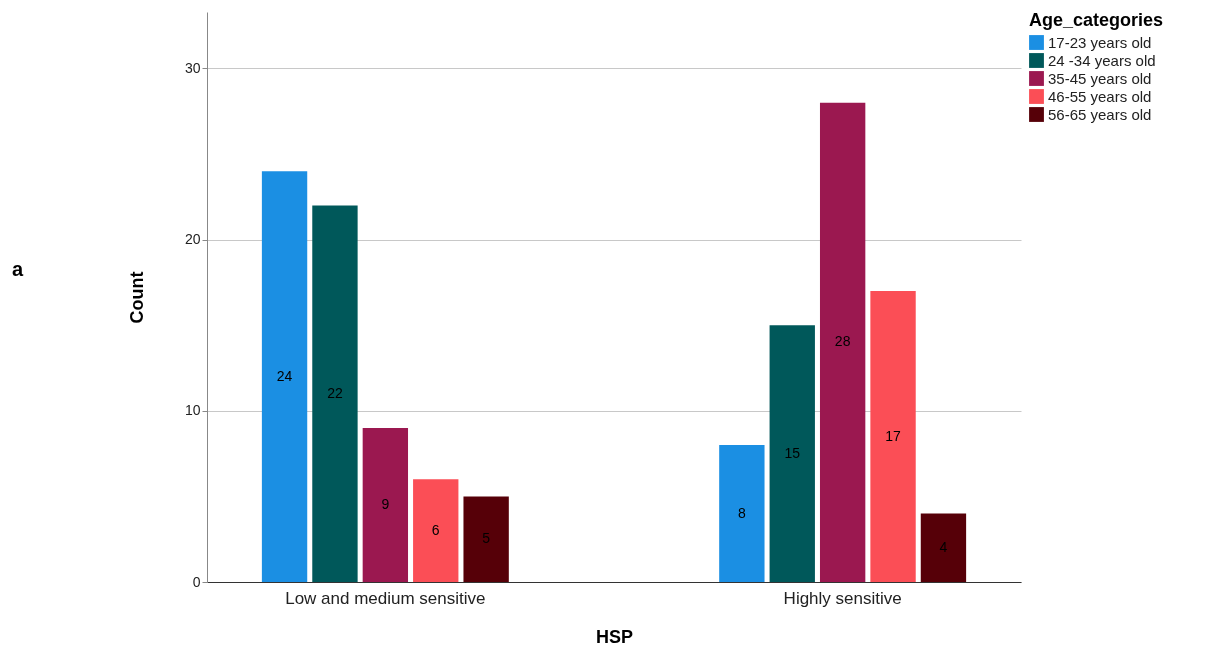  I want to click on legend-label: 35-45 years old, so click(1100, 78).